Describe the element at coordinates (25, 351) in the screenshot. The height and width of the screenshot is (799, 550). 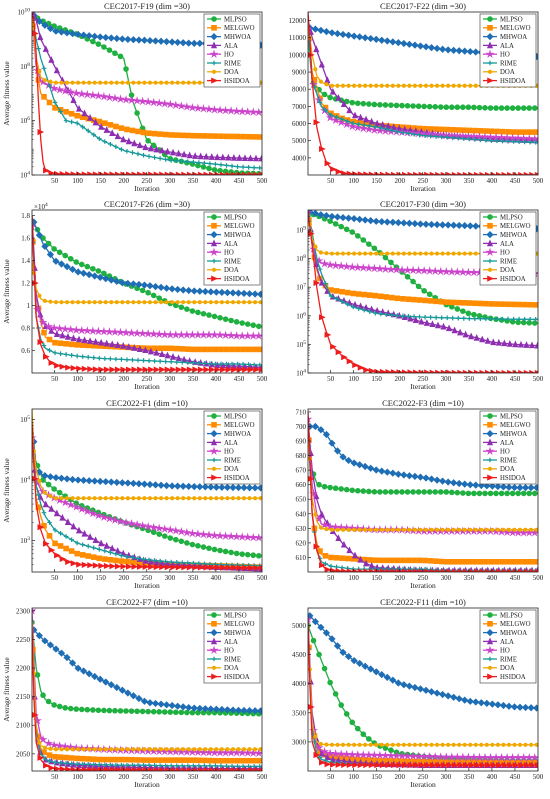
I see `y-tick-label: 0.6` at that location.